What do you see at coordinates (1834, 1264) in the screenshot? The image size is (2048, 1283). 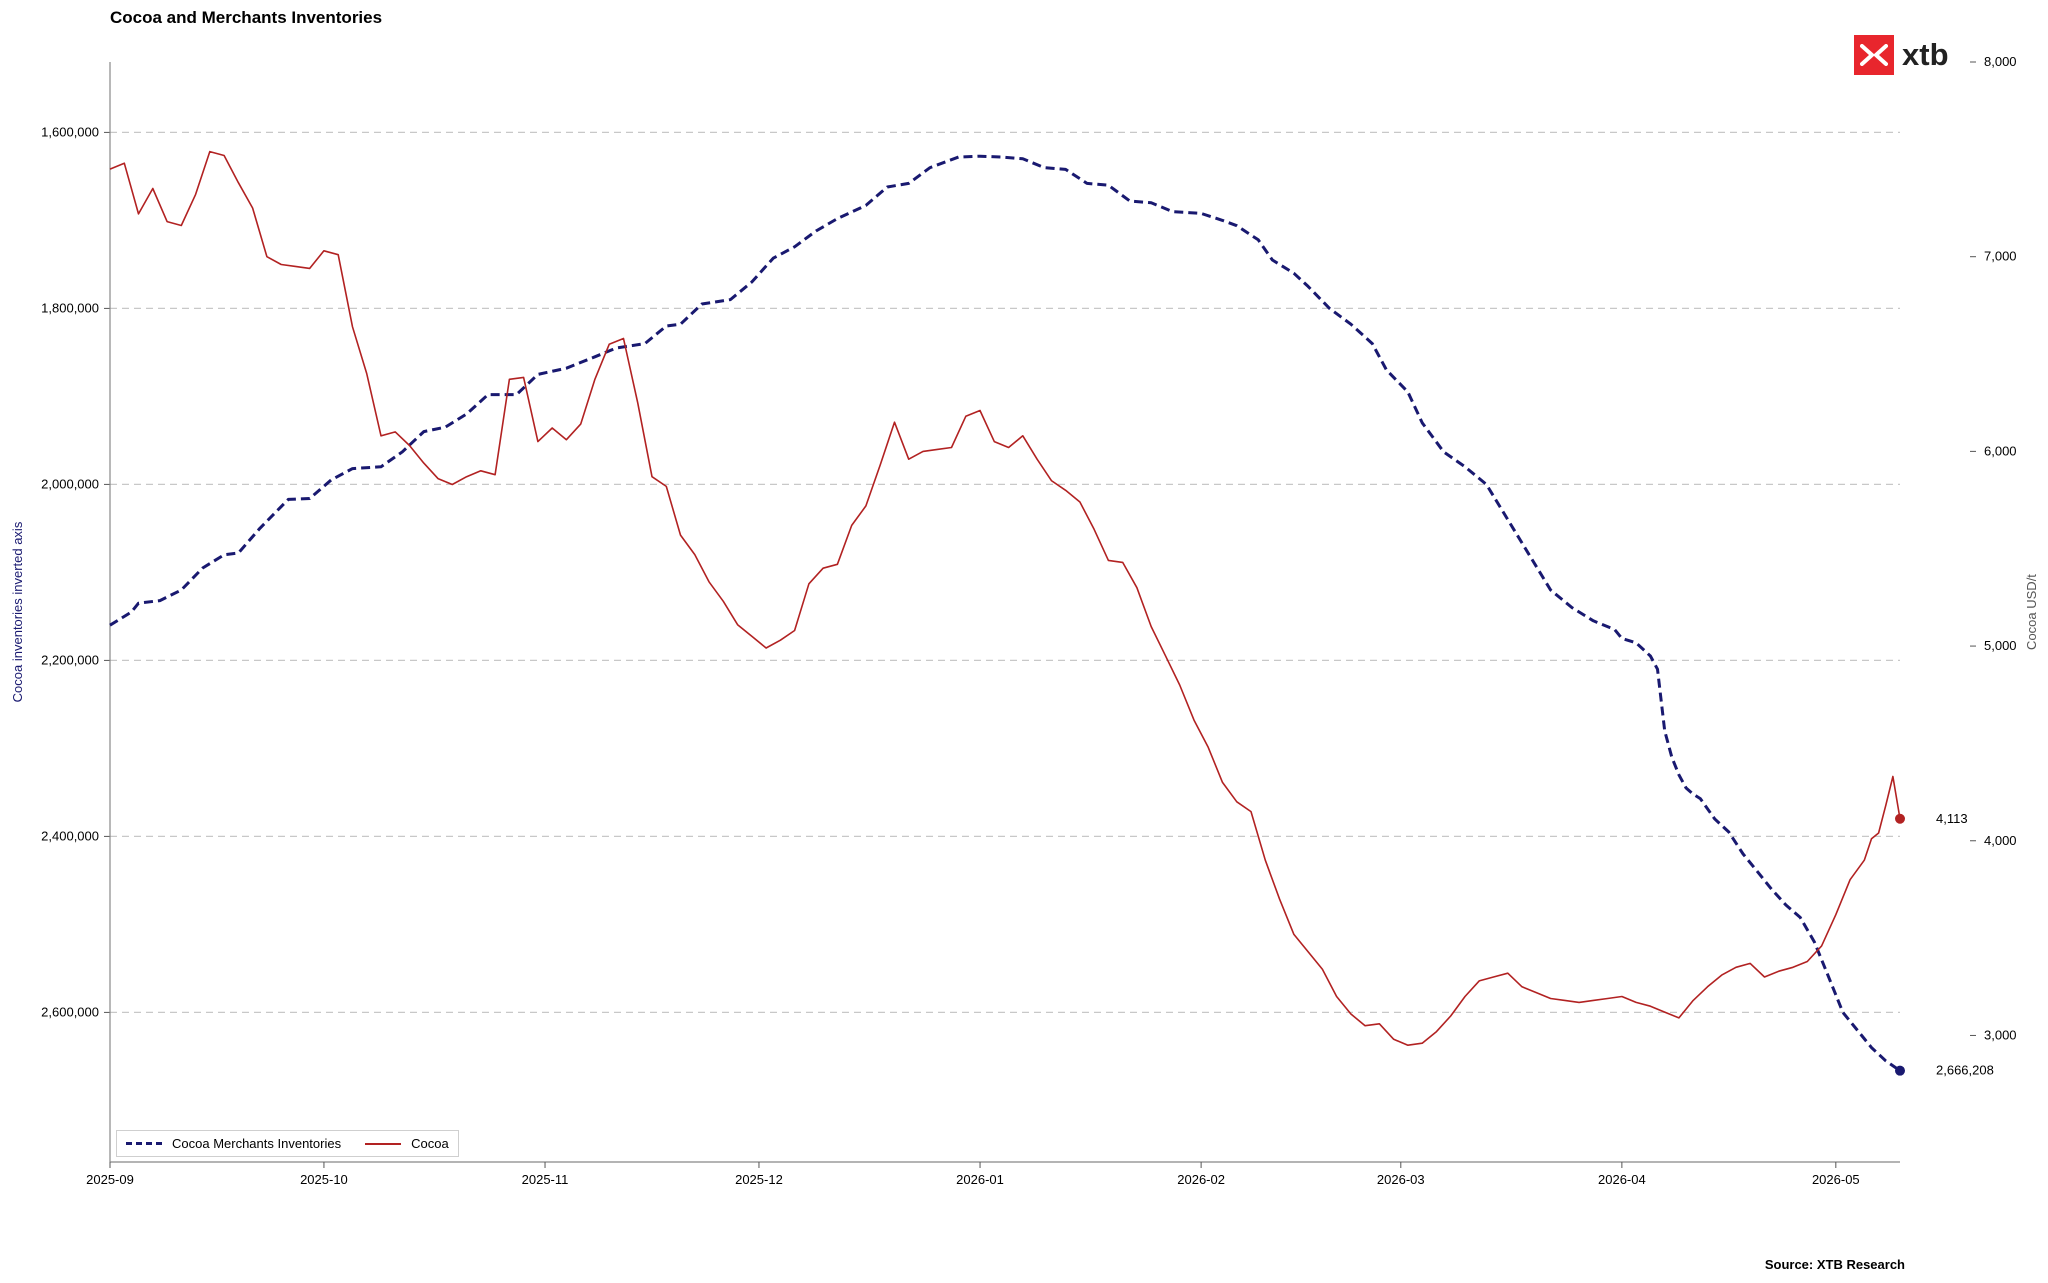 I see `source-note: Source: XTB Research` at bounding box center [1834, 1264].